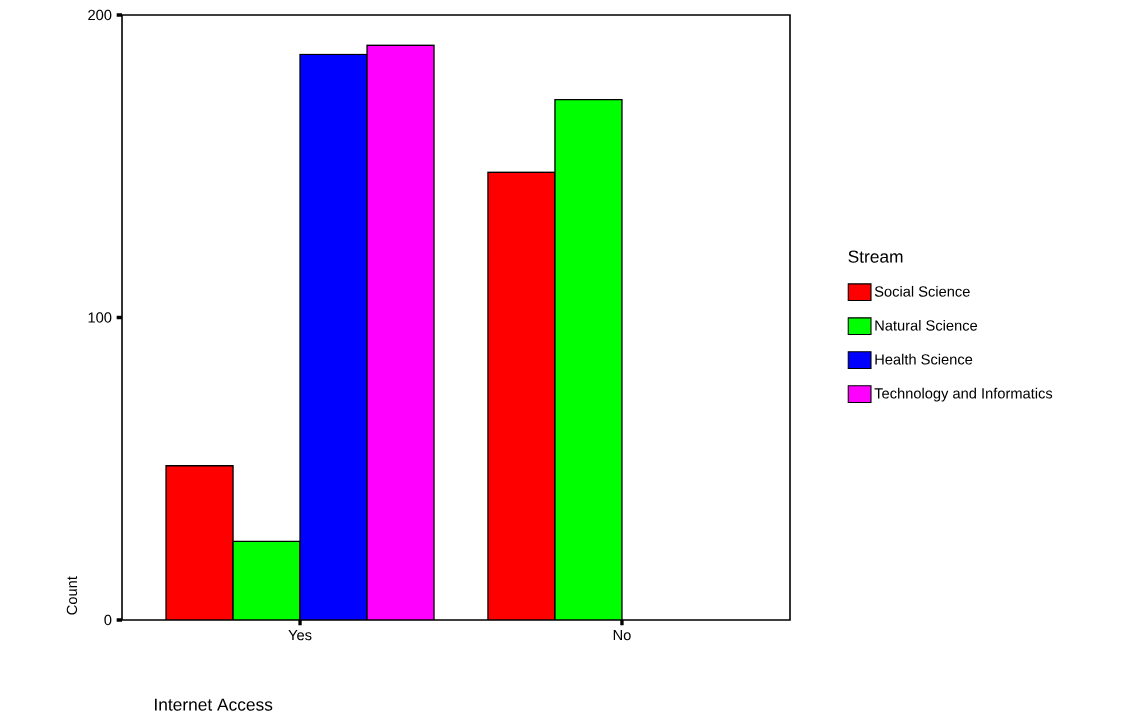 The image size is (1123, 723). Describe the element at coordinates (214, 704) in the screenshot. I see `x-axis-title: Internet Access` at that location.